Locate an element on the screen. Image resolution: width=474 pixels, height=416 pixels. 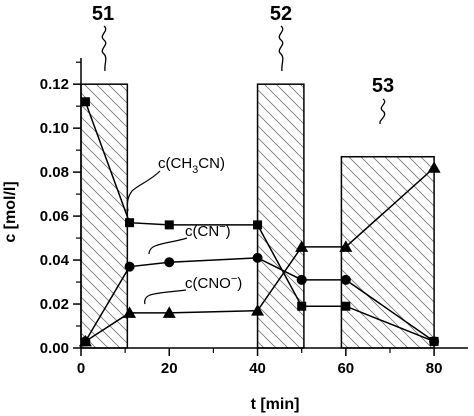
region-label-51: 51 is located at coordinates (103, 14).